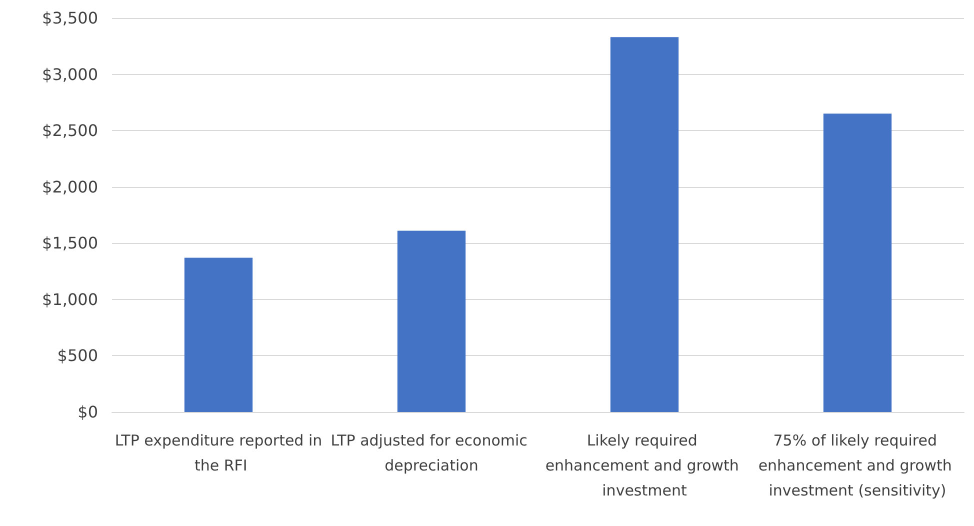  I want to click on x-tick-label: Likely required enhancement and growth investment, so click(644, 466).